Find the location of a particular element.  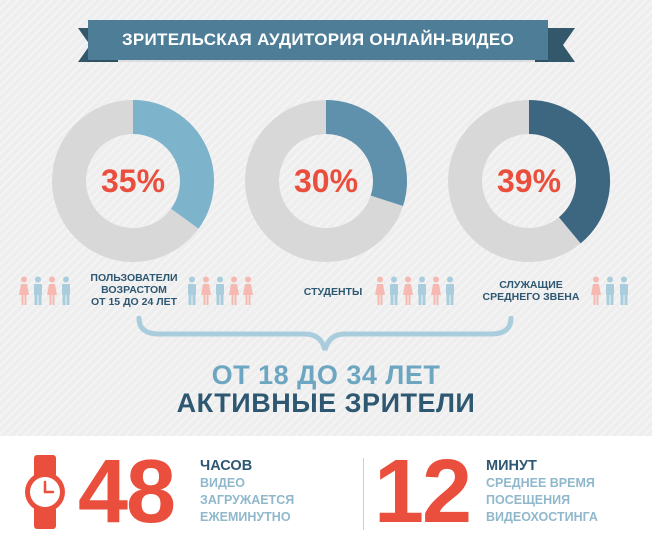

stat-line: ПОСЕЩЕНИЯ is located at coordinates (528, 500).